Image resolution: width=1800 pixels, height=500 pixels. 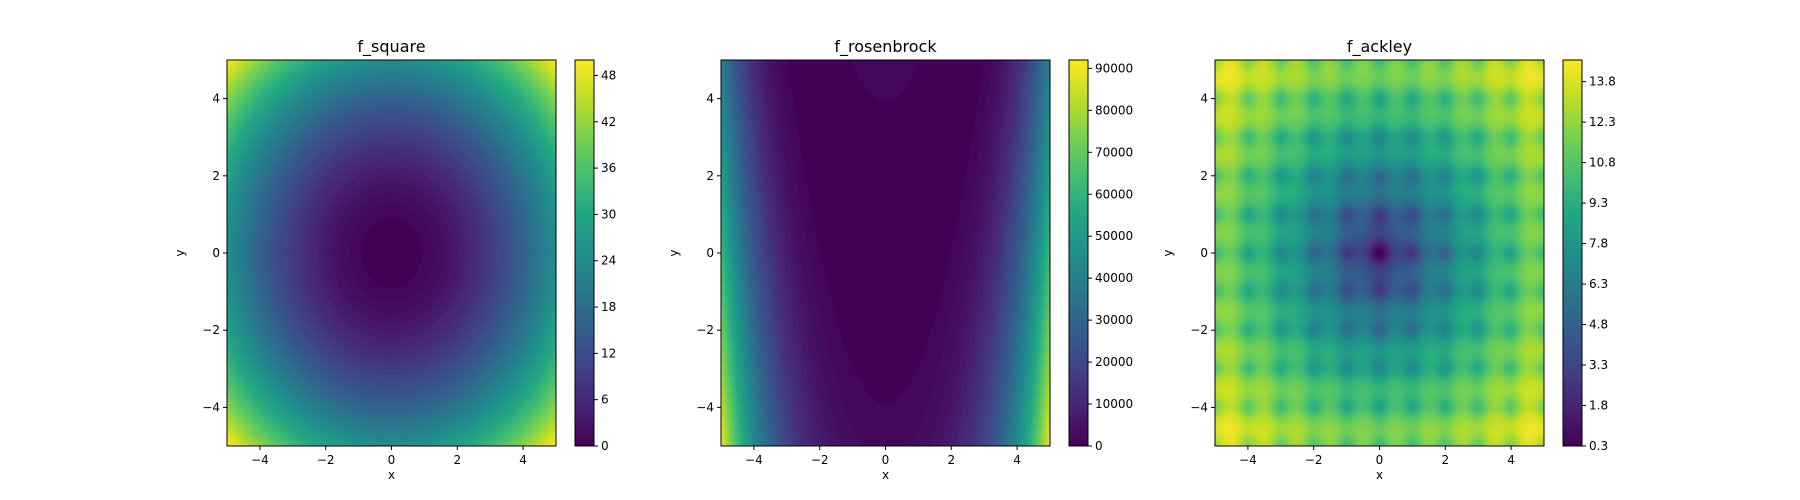 What do you see at coordinates (1379, 475) in the screenshot?
I see `x-axis-label-ackley: x` at bounding box center [1379, 475].